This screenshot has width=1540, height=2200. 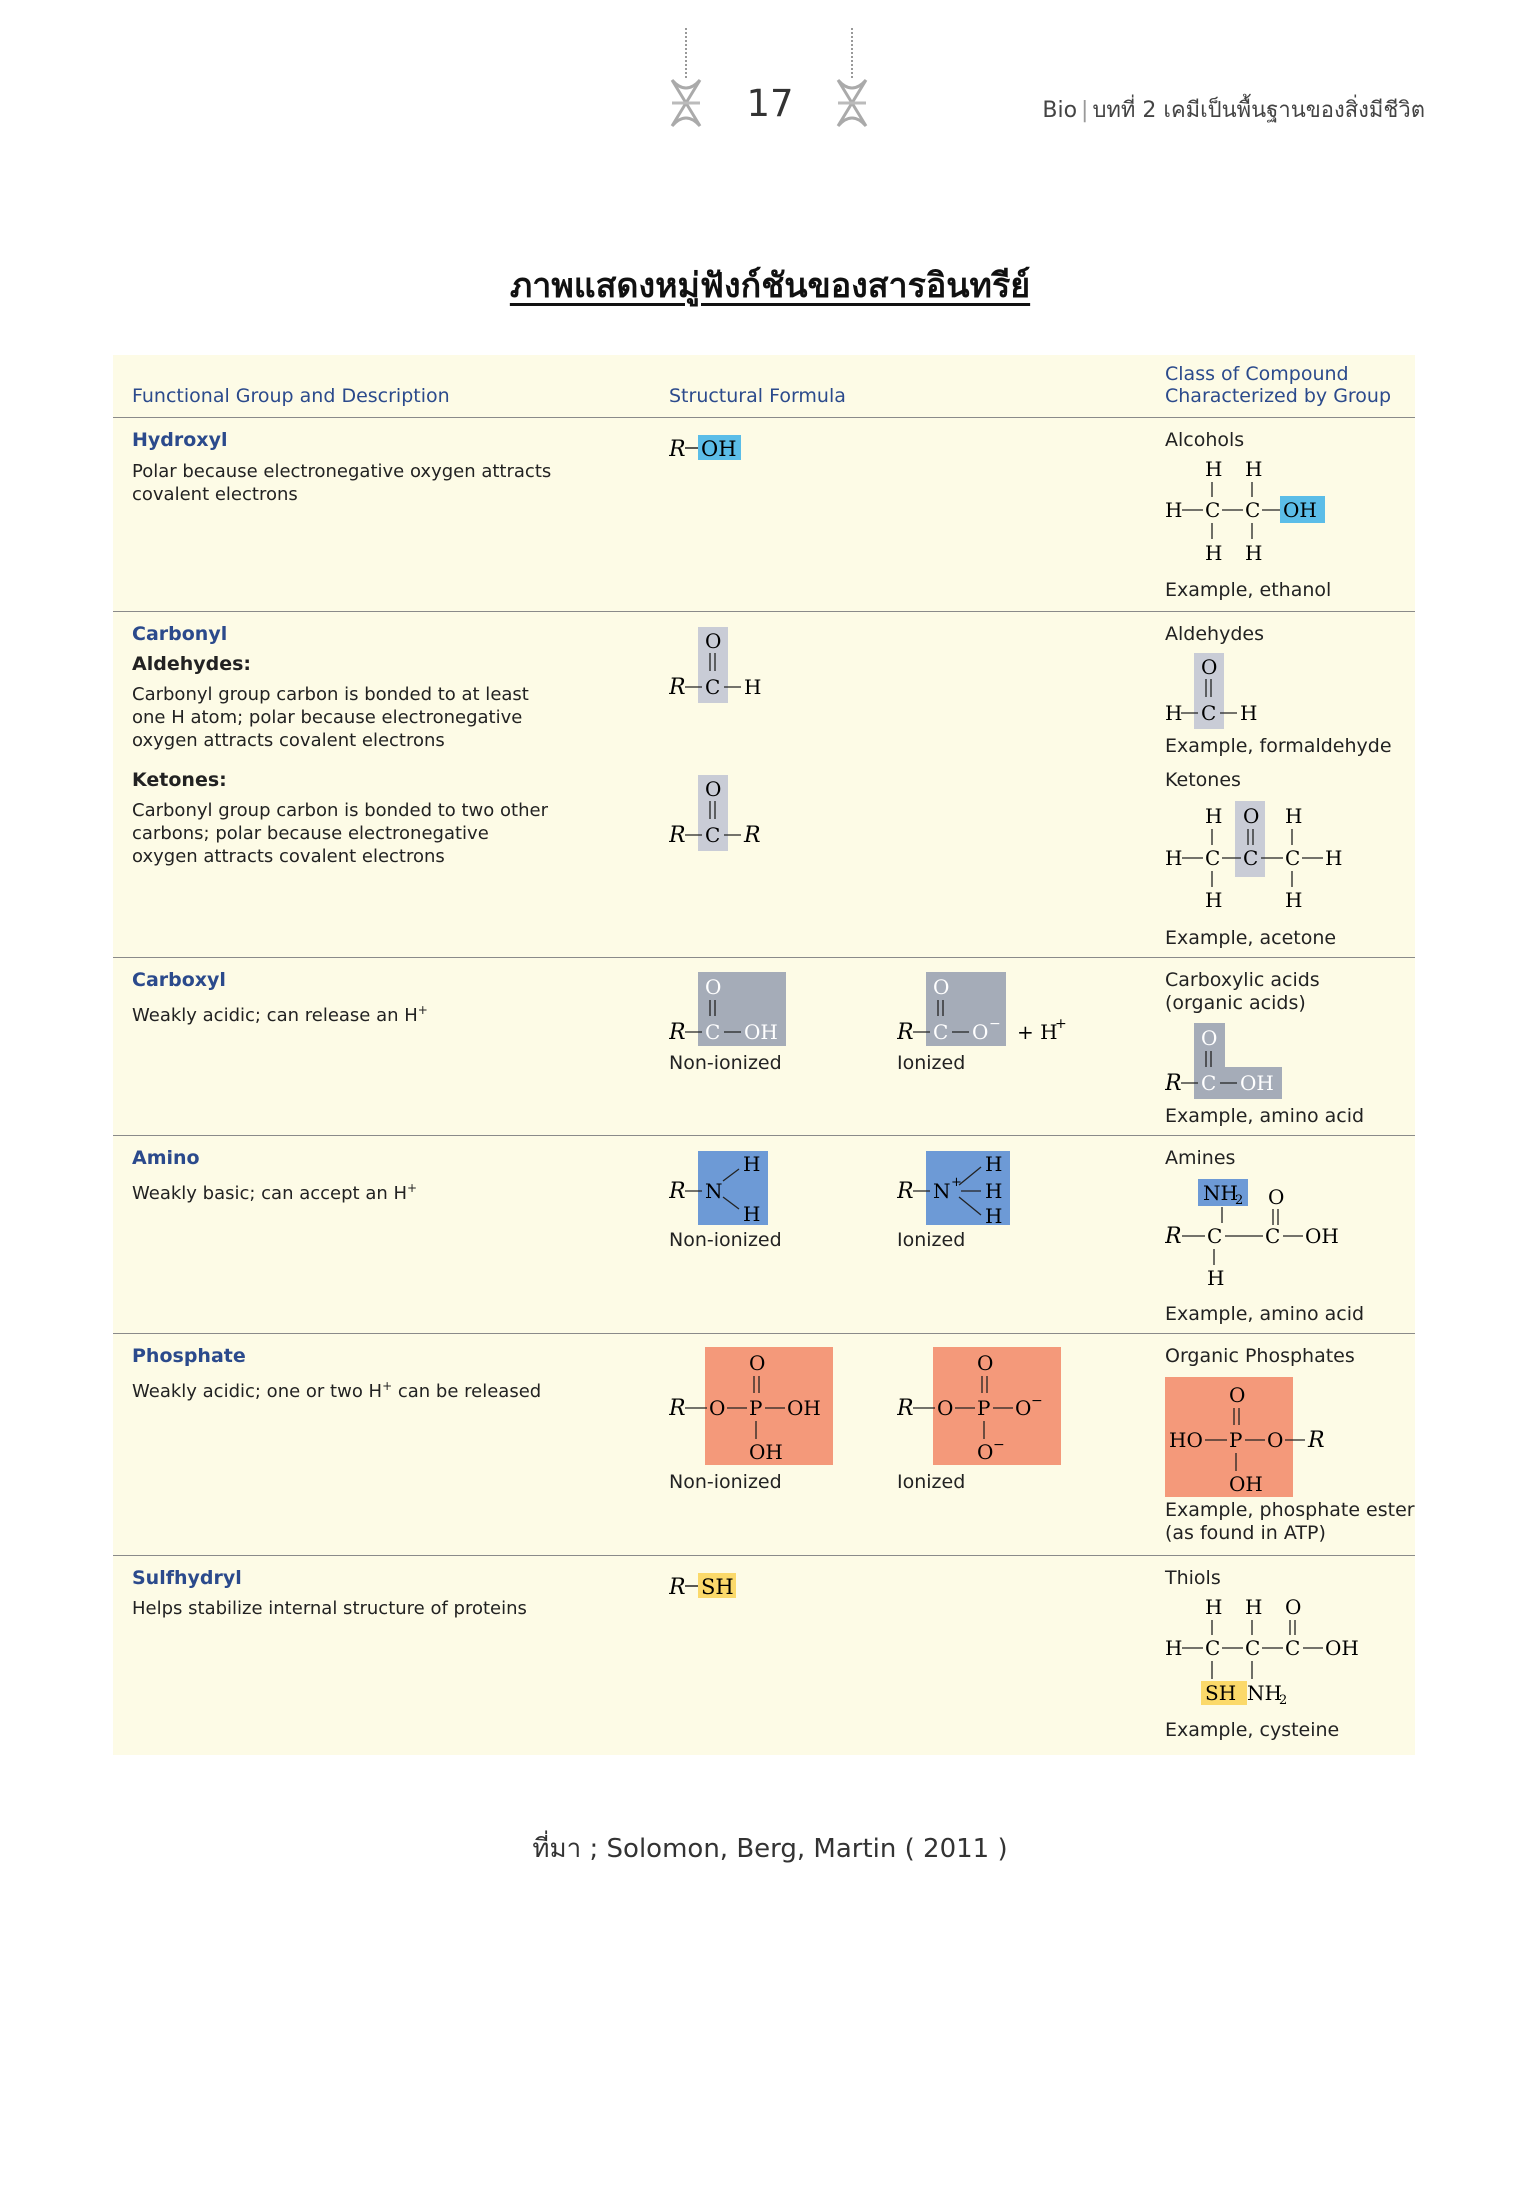 I want to click on structure-amino-acid-amine: NH 2 O R C C OH H, so click(x=1252, y=1233).